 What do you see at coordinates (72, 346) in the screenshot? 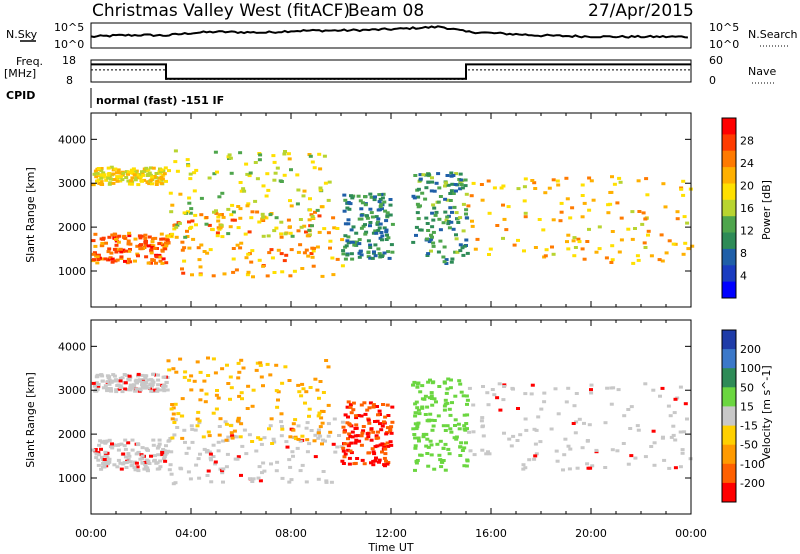
I see `y-tick-label-3: 4000` at bounding box center [72, 346].